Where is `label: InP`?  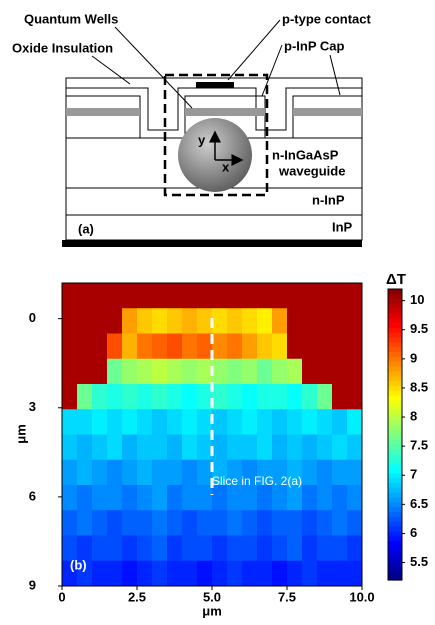
label: InP is located at coordinates (342, 226).